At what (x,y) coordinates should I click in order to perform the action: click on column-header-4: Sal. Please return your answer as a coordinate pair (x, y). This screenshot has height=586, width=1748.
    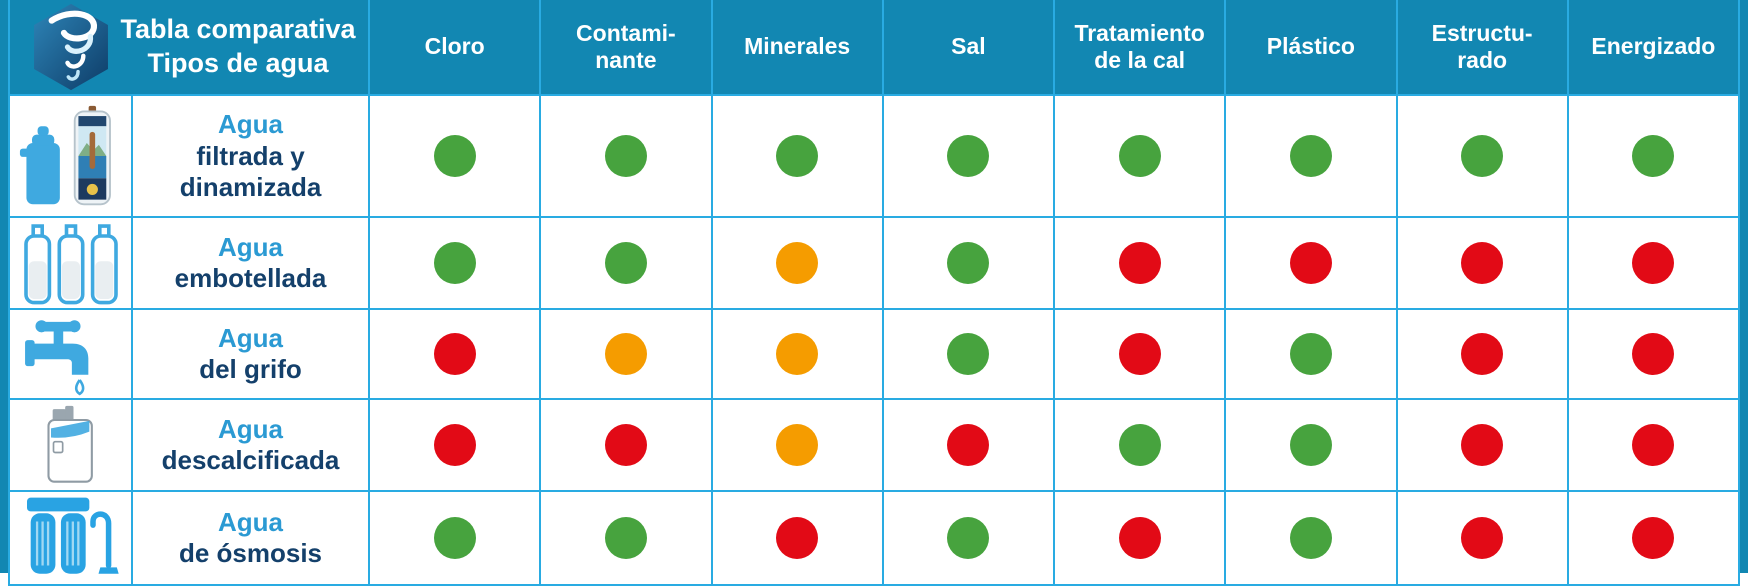
    Looking at the image, I should click on (968, 48).